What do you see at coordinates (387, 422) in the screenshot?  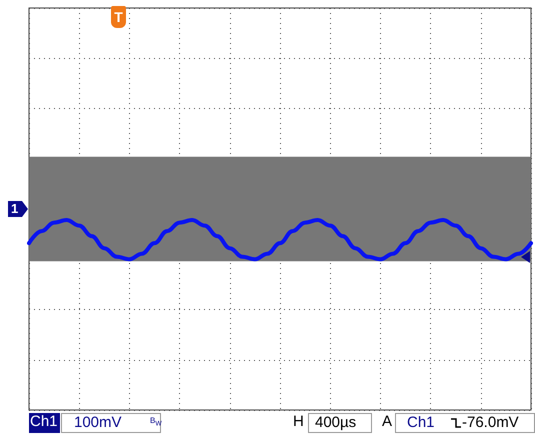 I see `text: A` at bounding box center [387, 422].